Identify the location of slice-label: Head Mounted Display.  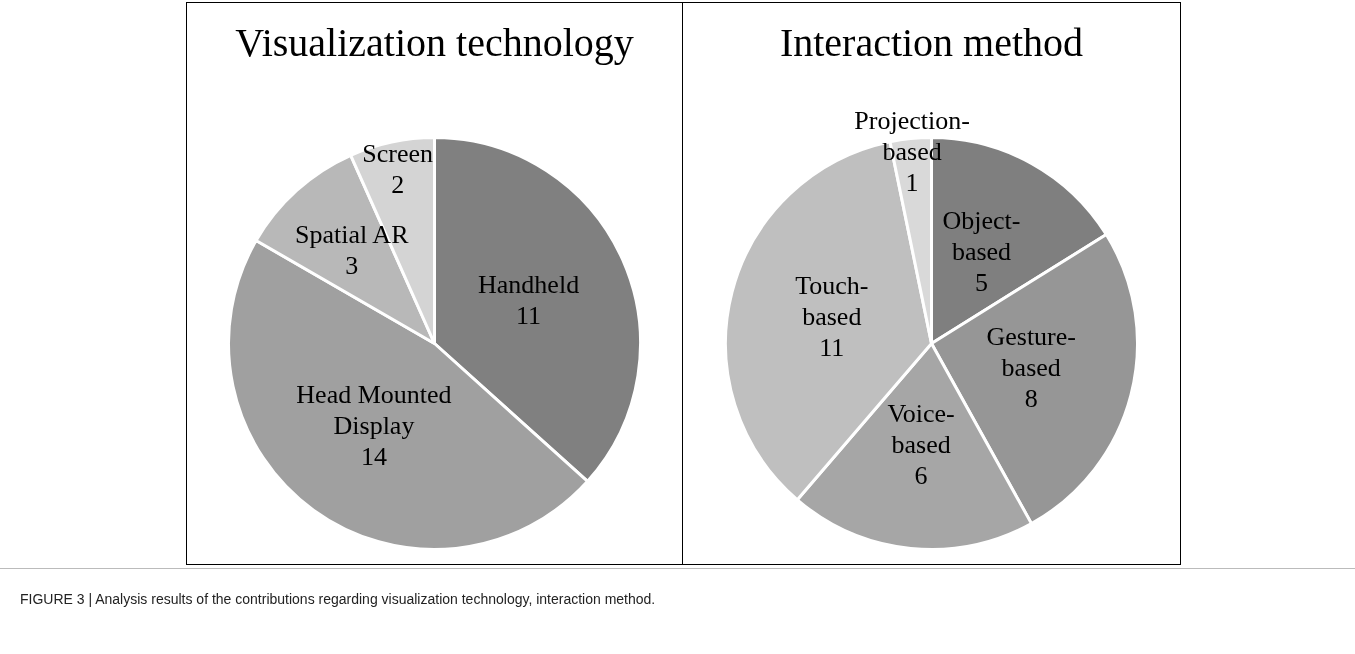
(374, 409).